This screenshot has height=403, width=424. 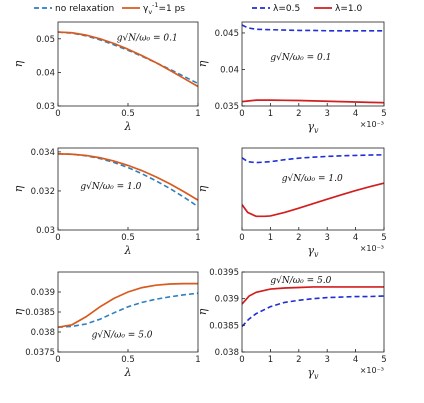 What do you see at coordinates (45, 40) in the screenshot?
I see `y-tick-label: 0.05` at bounding box center [45, 40].